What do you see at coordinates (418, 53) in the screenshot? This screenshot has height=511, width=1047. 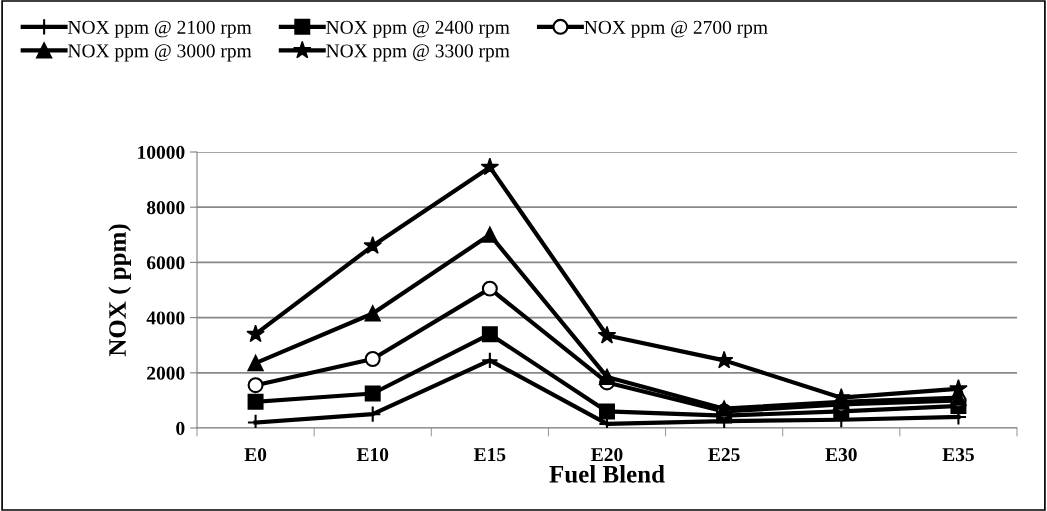 I see `legend-label: NOX ppm @ 3300 rpm` at bounding box center [418, 53].